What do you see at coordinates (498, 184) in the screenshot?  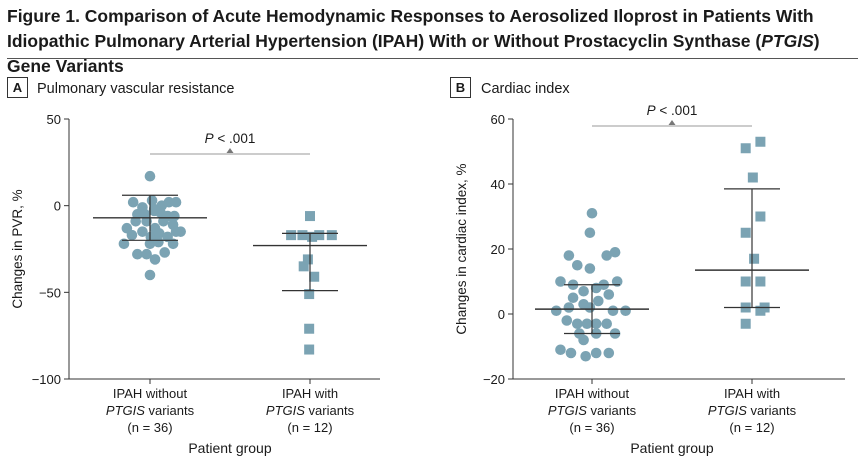 I see `y-tick-label: 40` at bounding box center [498, 184].